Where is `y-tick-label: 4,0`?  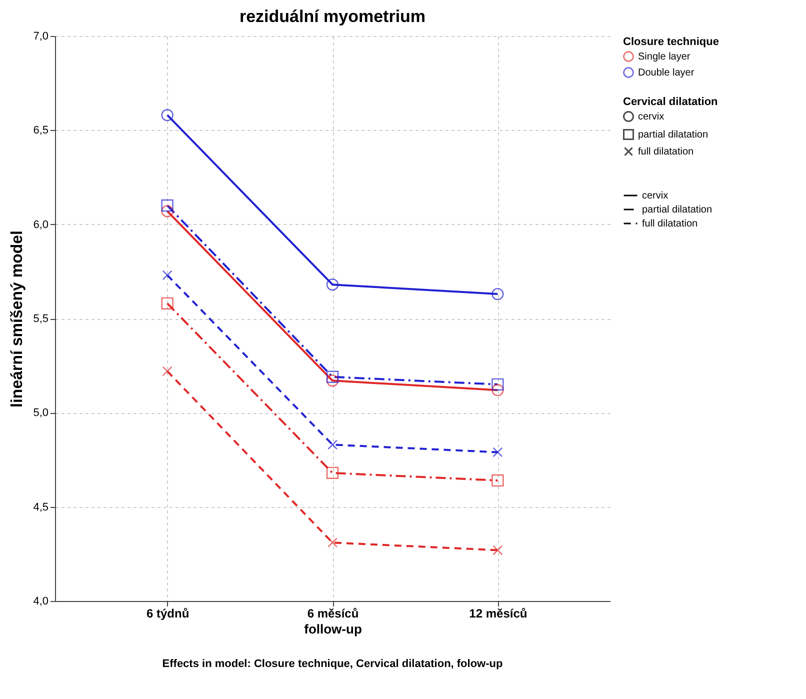
y-tick-label: 4,0 is located at coordinates (40, 602).